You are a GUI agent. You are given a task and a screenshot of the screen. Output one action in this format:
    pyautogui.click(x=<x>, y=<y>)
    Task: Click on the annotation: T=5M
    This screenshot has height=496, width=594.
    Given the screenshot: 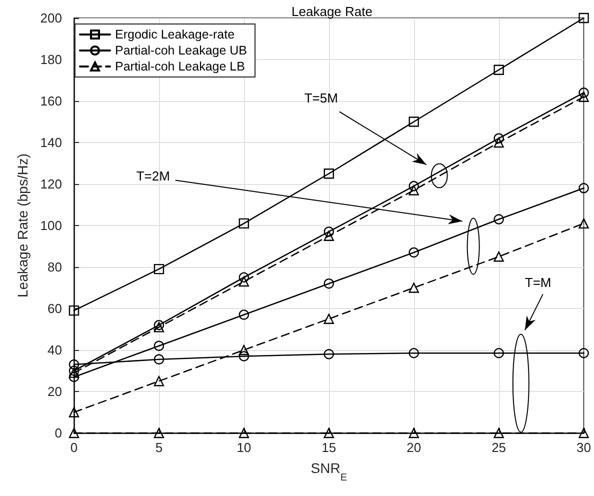 What is the action you would take?
    pyautogui.click(x=321, y=98)
    